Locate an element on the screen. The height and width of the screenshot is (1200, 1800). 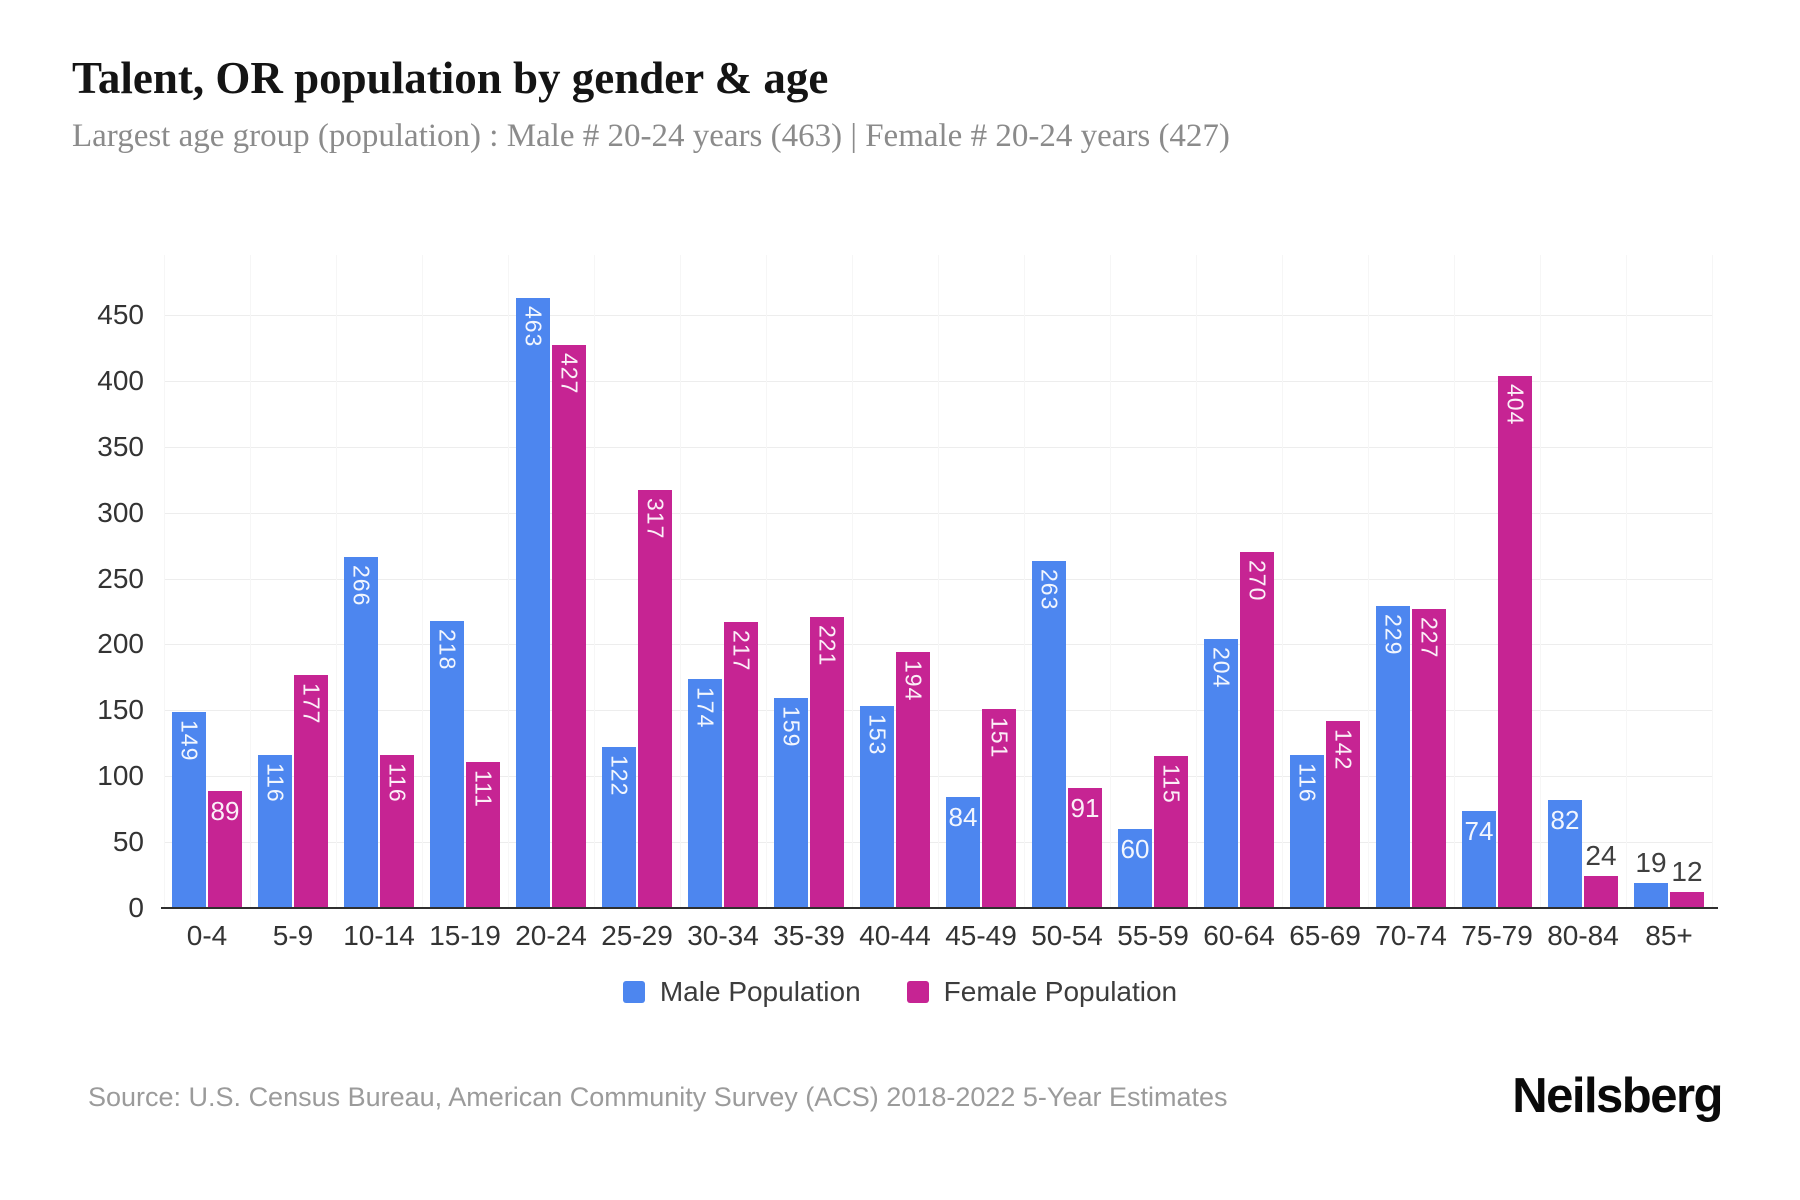
x-tick-label-20-24: 20-24 is located at coordinates (551, 935).